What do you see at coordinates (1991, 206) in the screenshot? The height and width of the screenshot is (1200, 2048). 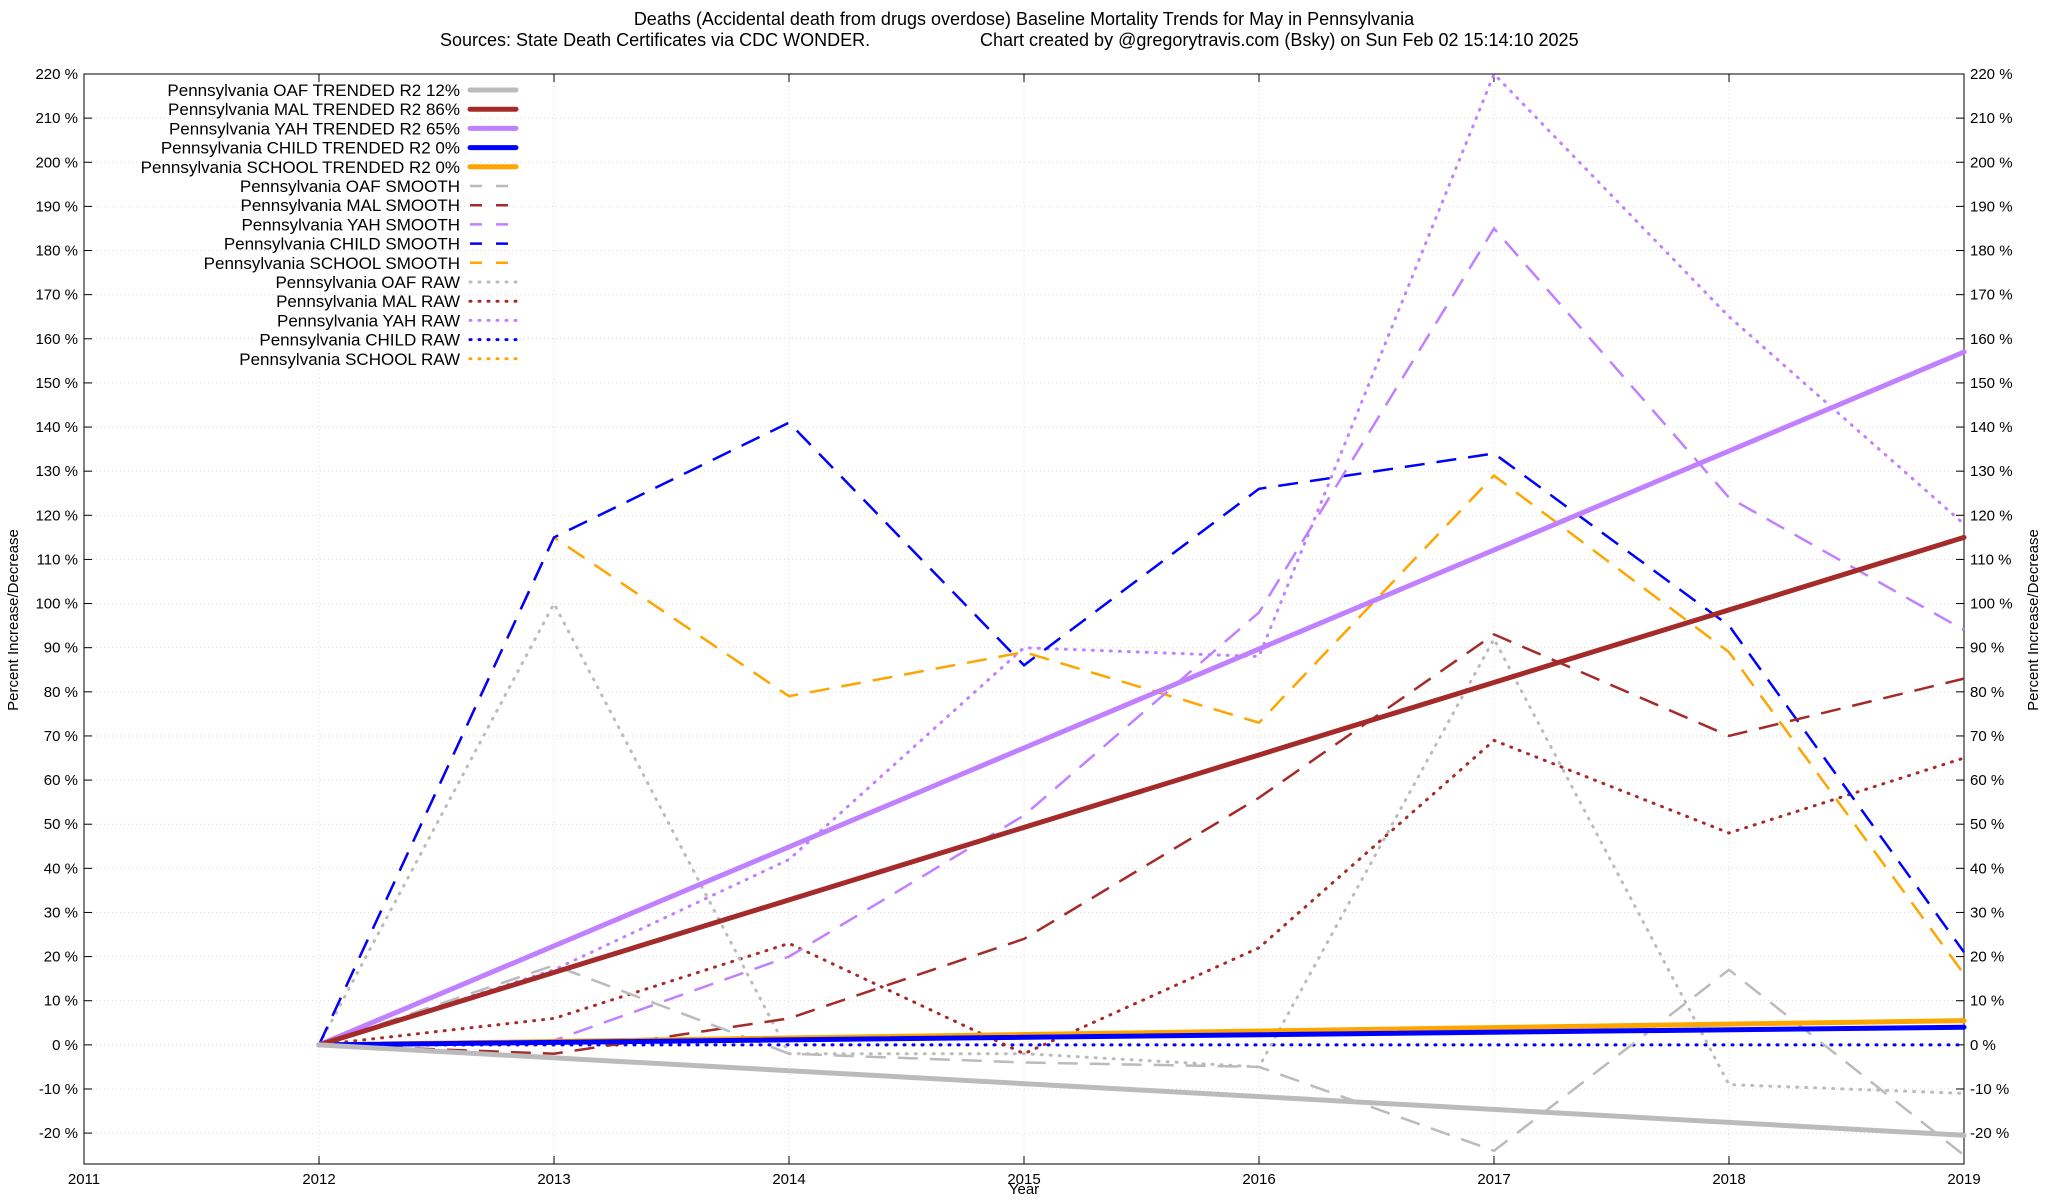 I see `y-tick-label-right: 190 %` at bounding box center [1991, 206].